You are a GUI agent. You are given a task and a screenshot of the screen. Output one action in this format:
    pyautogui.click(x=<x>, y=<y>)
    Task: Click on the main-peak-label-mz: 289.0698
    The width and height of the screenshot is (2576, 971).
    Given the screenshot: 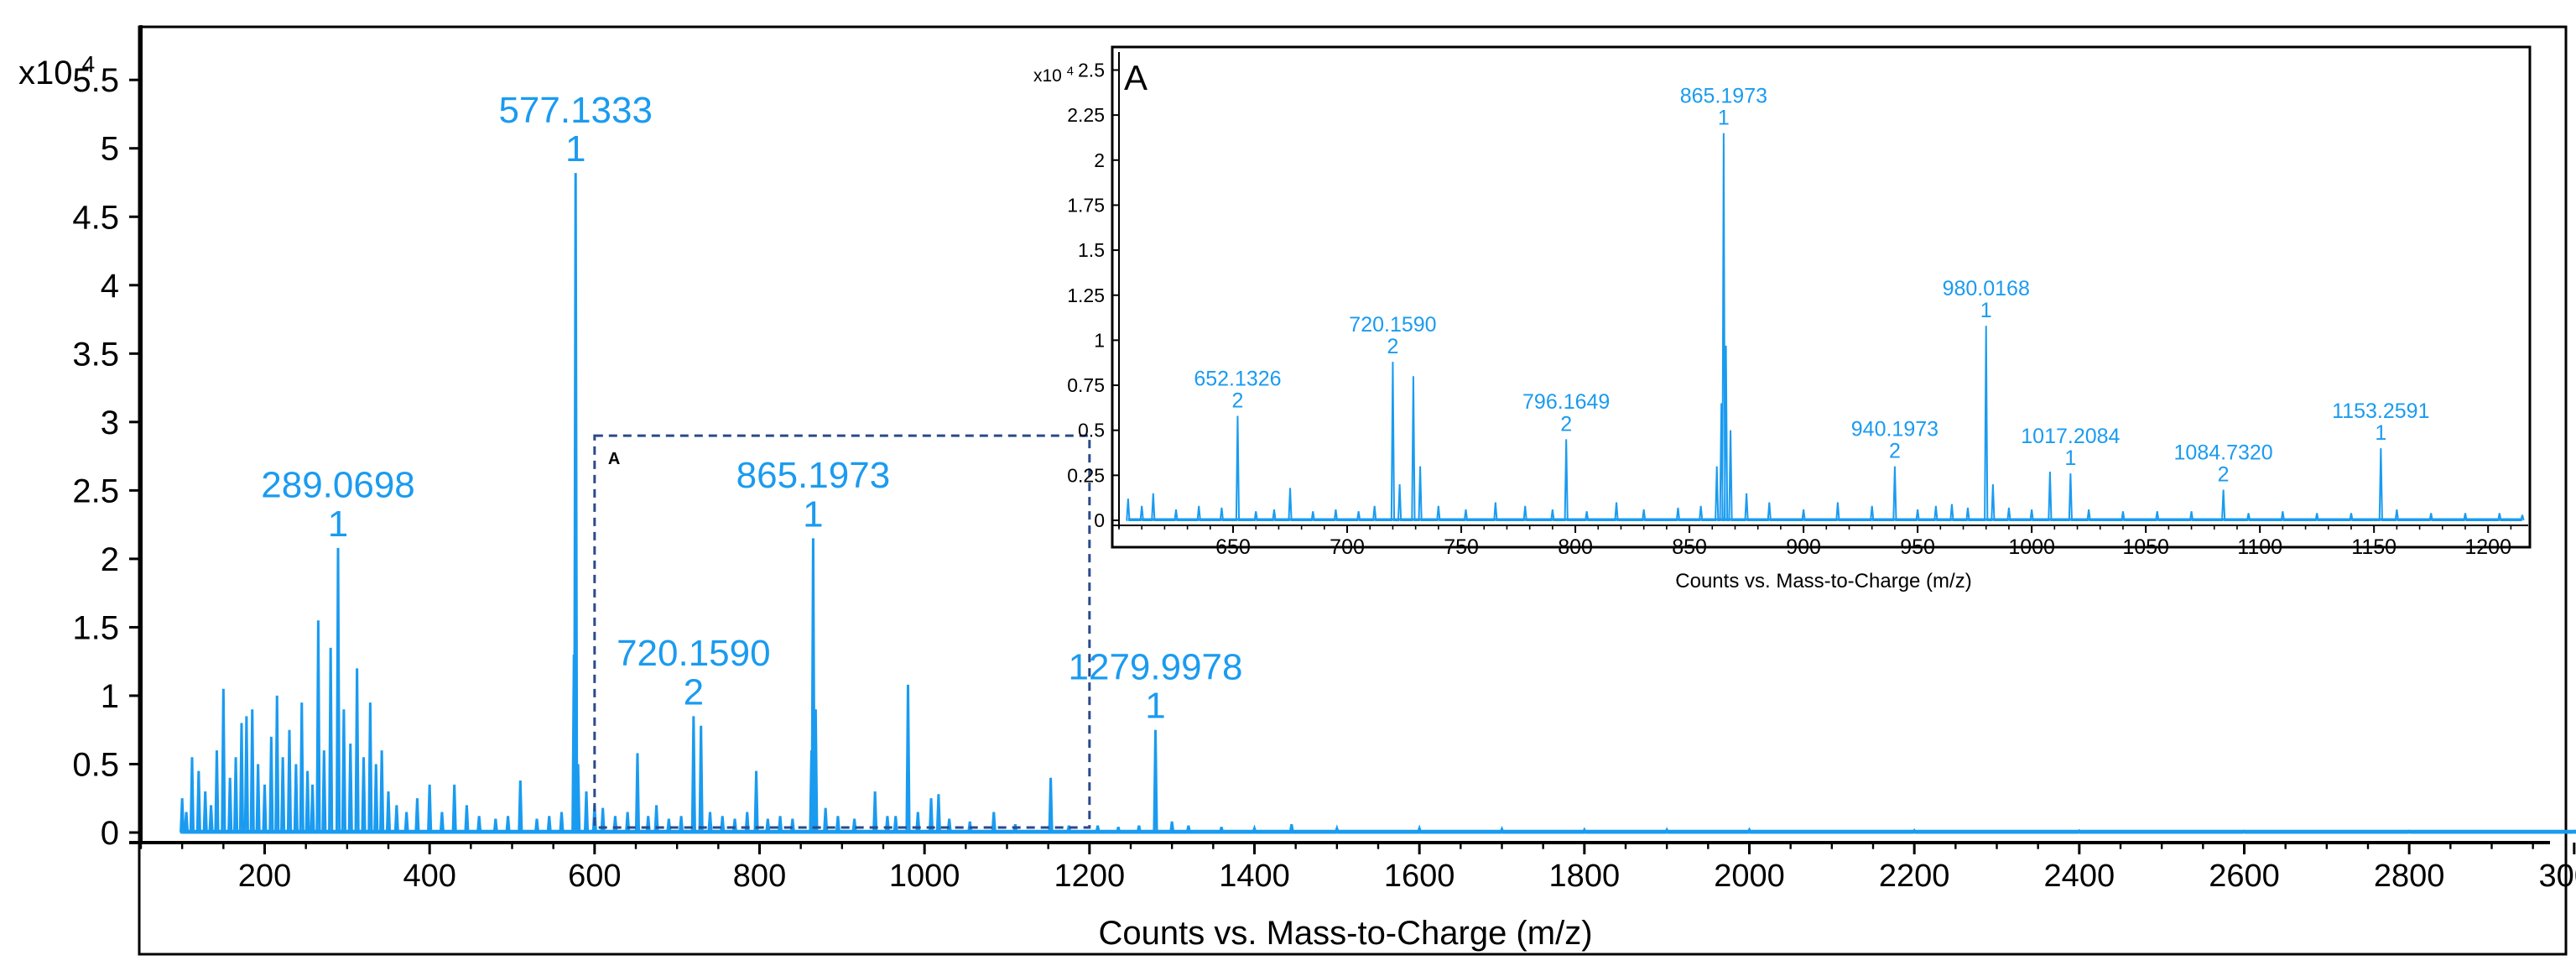 What is the action you would take?
    pyautogui.click(x=338, y=485)
    